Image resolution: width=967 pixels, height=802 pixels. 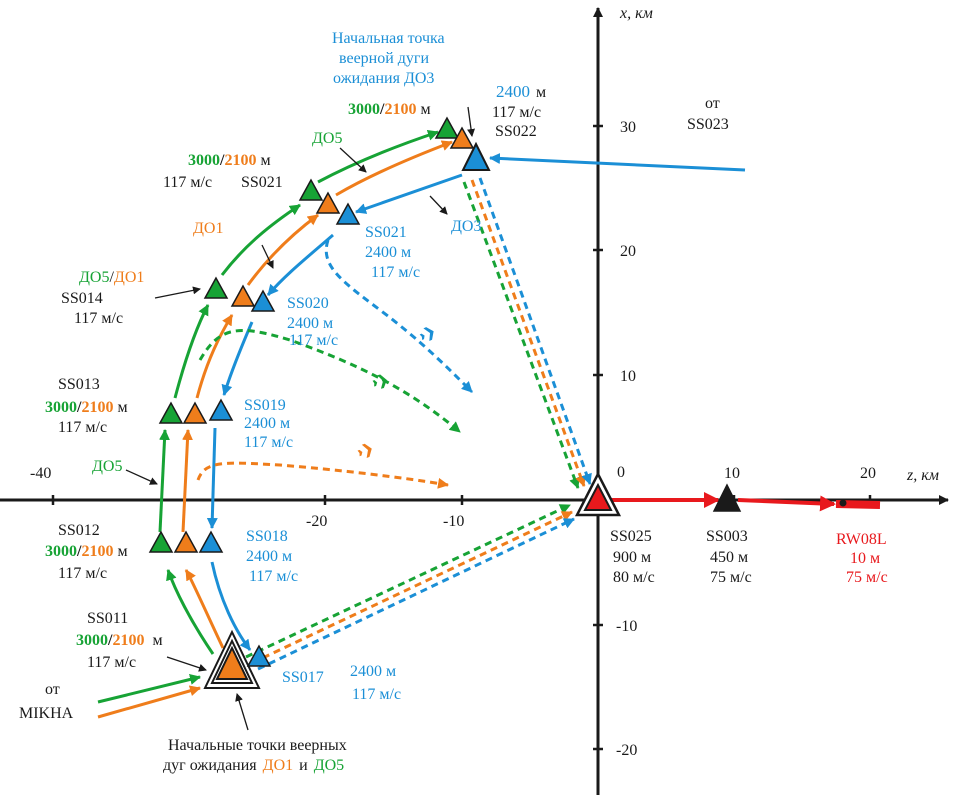 I want to click on svg-text: SS012, so click(x=79, y=530).